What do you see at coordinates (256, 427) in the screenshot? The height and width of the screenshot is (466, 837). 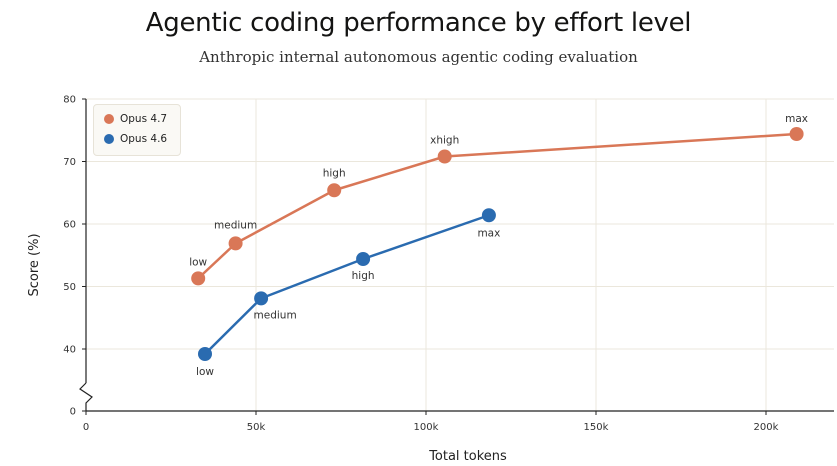 I see `x-tick-label-50k: 50k` at bounding box center [256, 427].